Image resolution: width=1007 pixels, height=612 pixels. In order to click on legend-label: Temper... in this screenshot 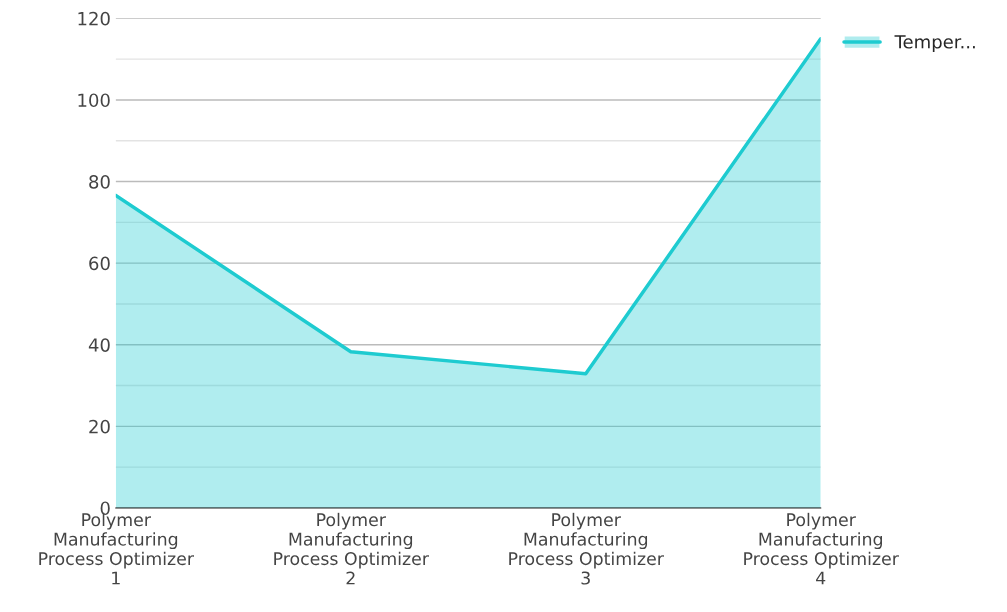, I will do `click(934, 44)`.